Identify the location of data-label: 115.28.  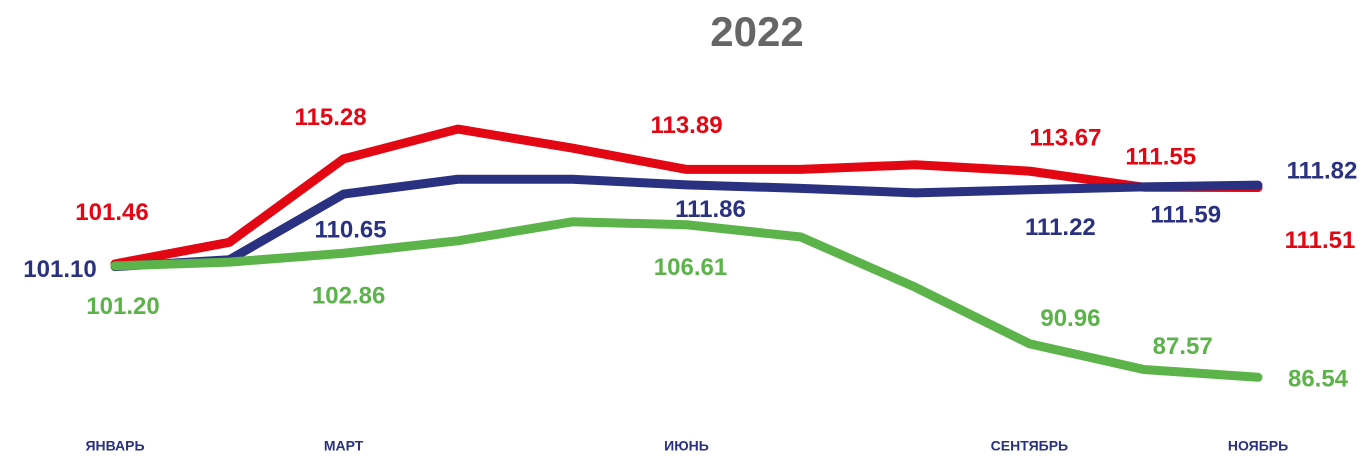
(331, 117).